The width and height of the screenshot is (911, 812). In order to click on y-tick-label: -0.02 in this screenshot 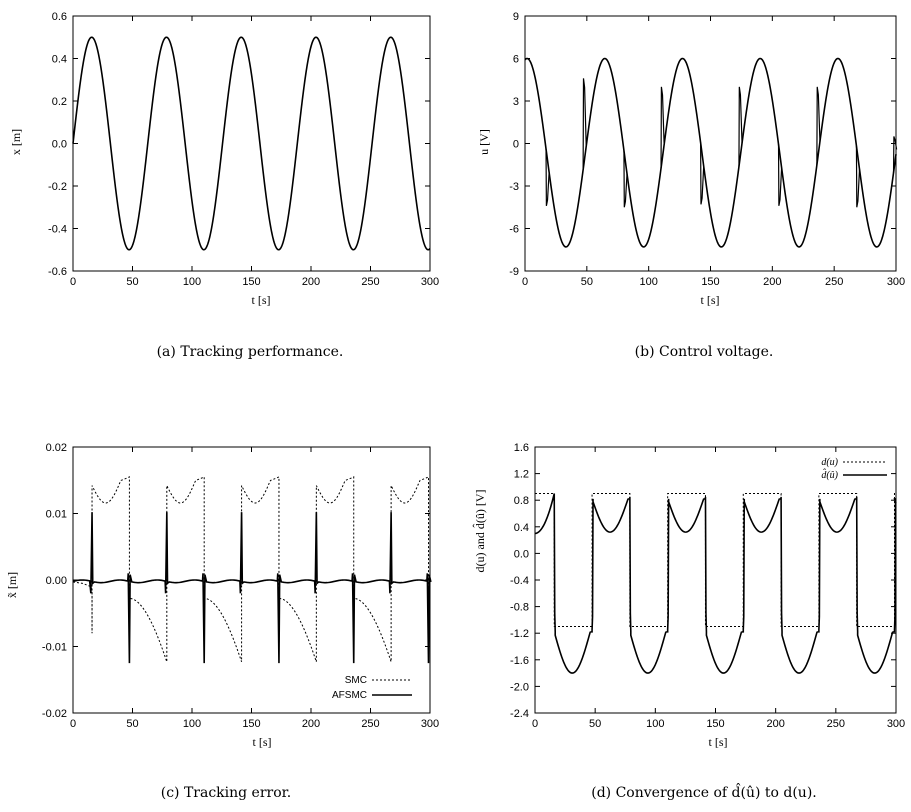, I will do `click(54, 714)`.